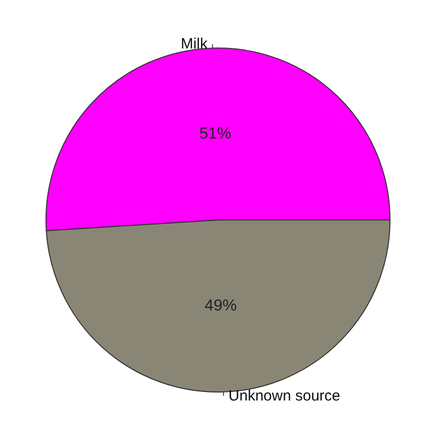  I want to click on slice-label: Unknown source, so click(284, 395).